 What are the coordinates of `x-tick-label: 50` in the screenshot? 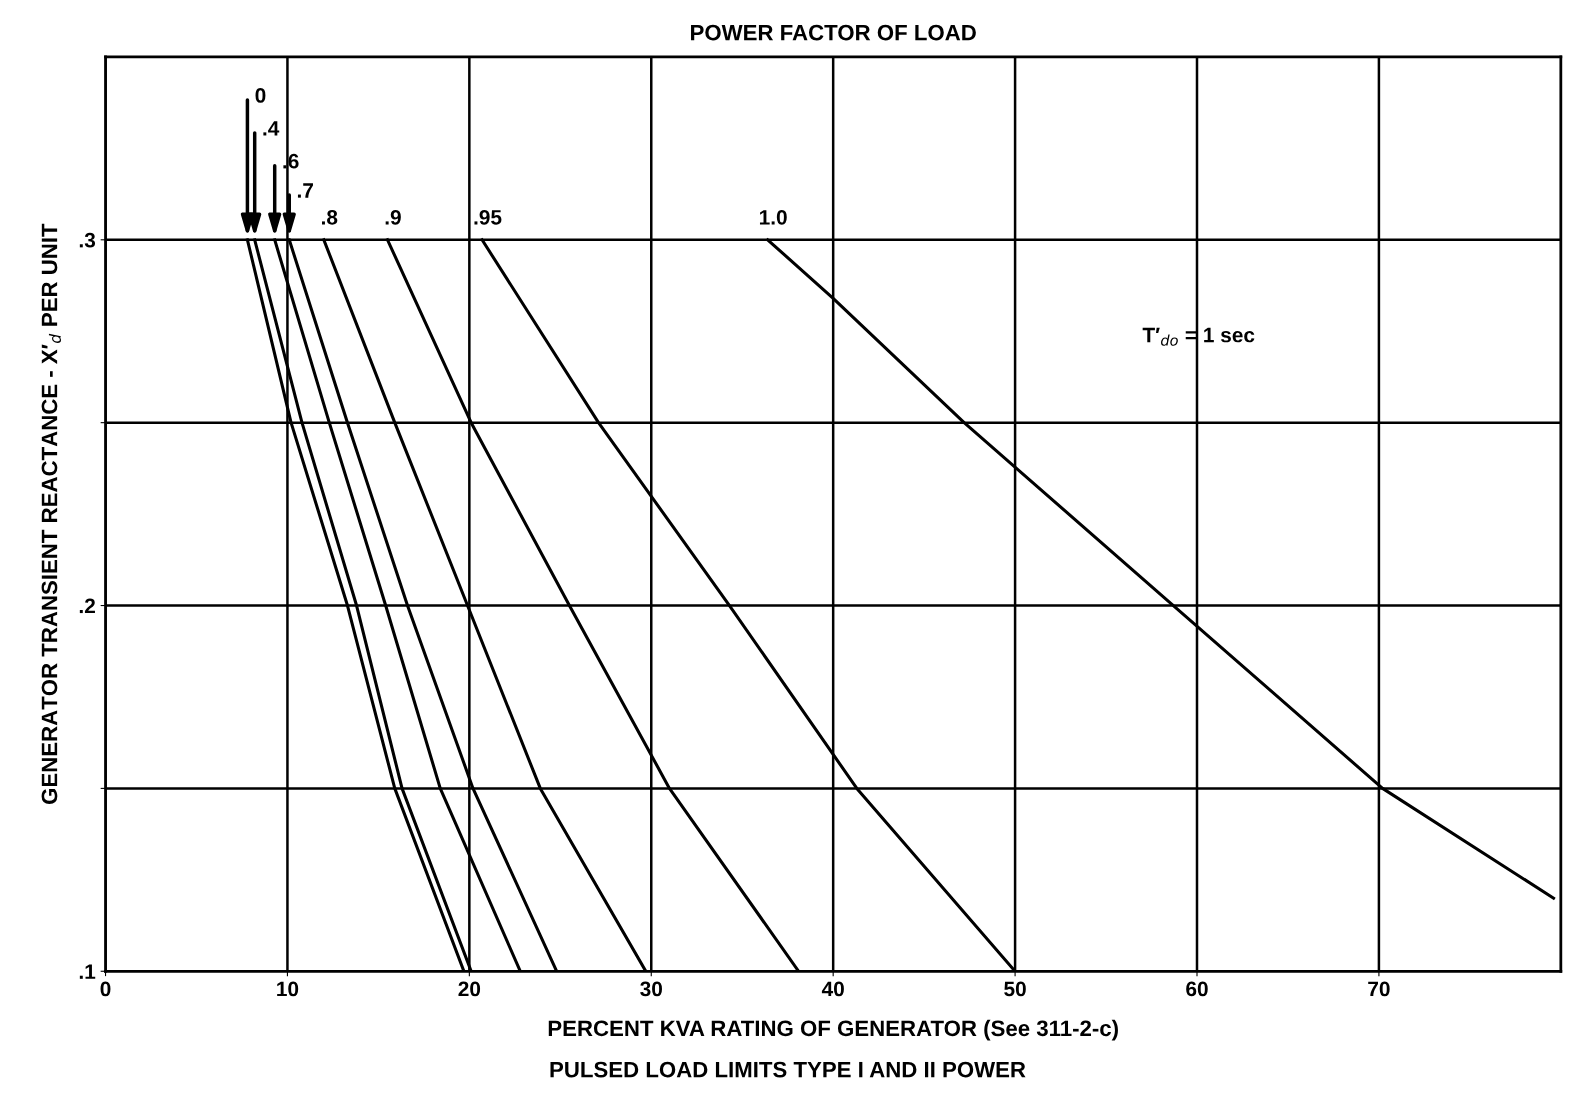 It's located at (1015, 989).